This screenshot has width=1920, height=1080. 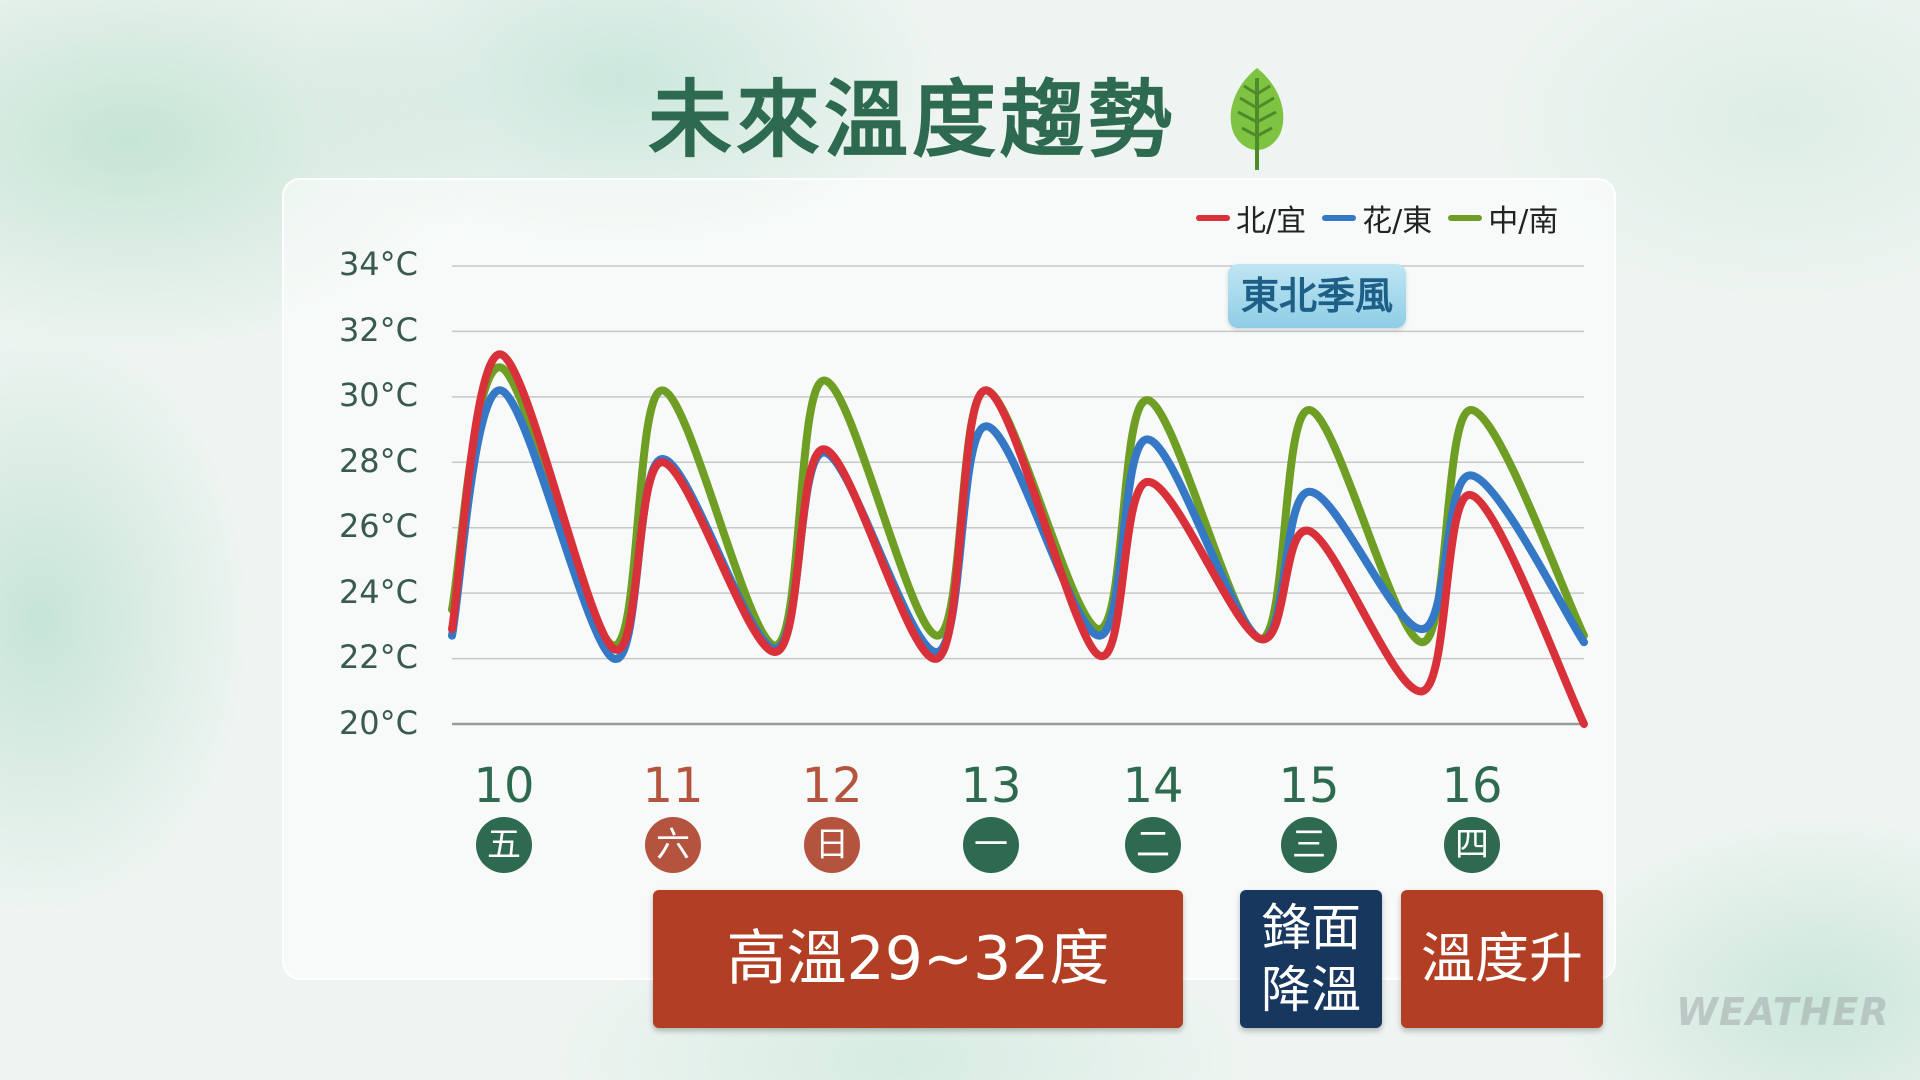 What do you see at coordinates (832, 786) in the screenshot?
I see `day-date: 12` at bounding box center [832, 786].